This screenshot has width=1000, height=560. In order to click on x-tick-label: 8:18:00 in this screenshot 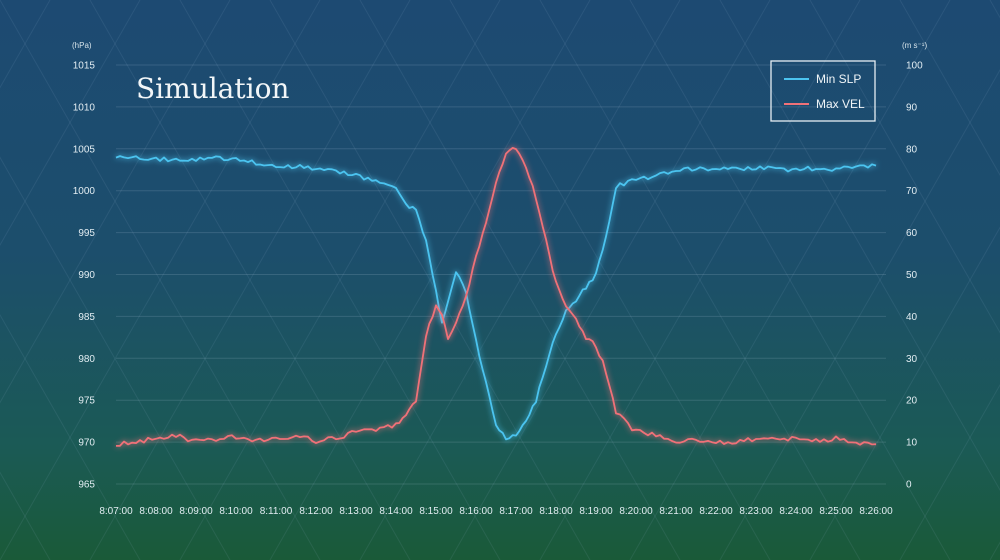, I will do `click(556, 511)`.